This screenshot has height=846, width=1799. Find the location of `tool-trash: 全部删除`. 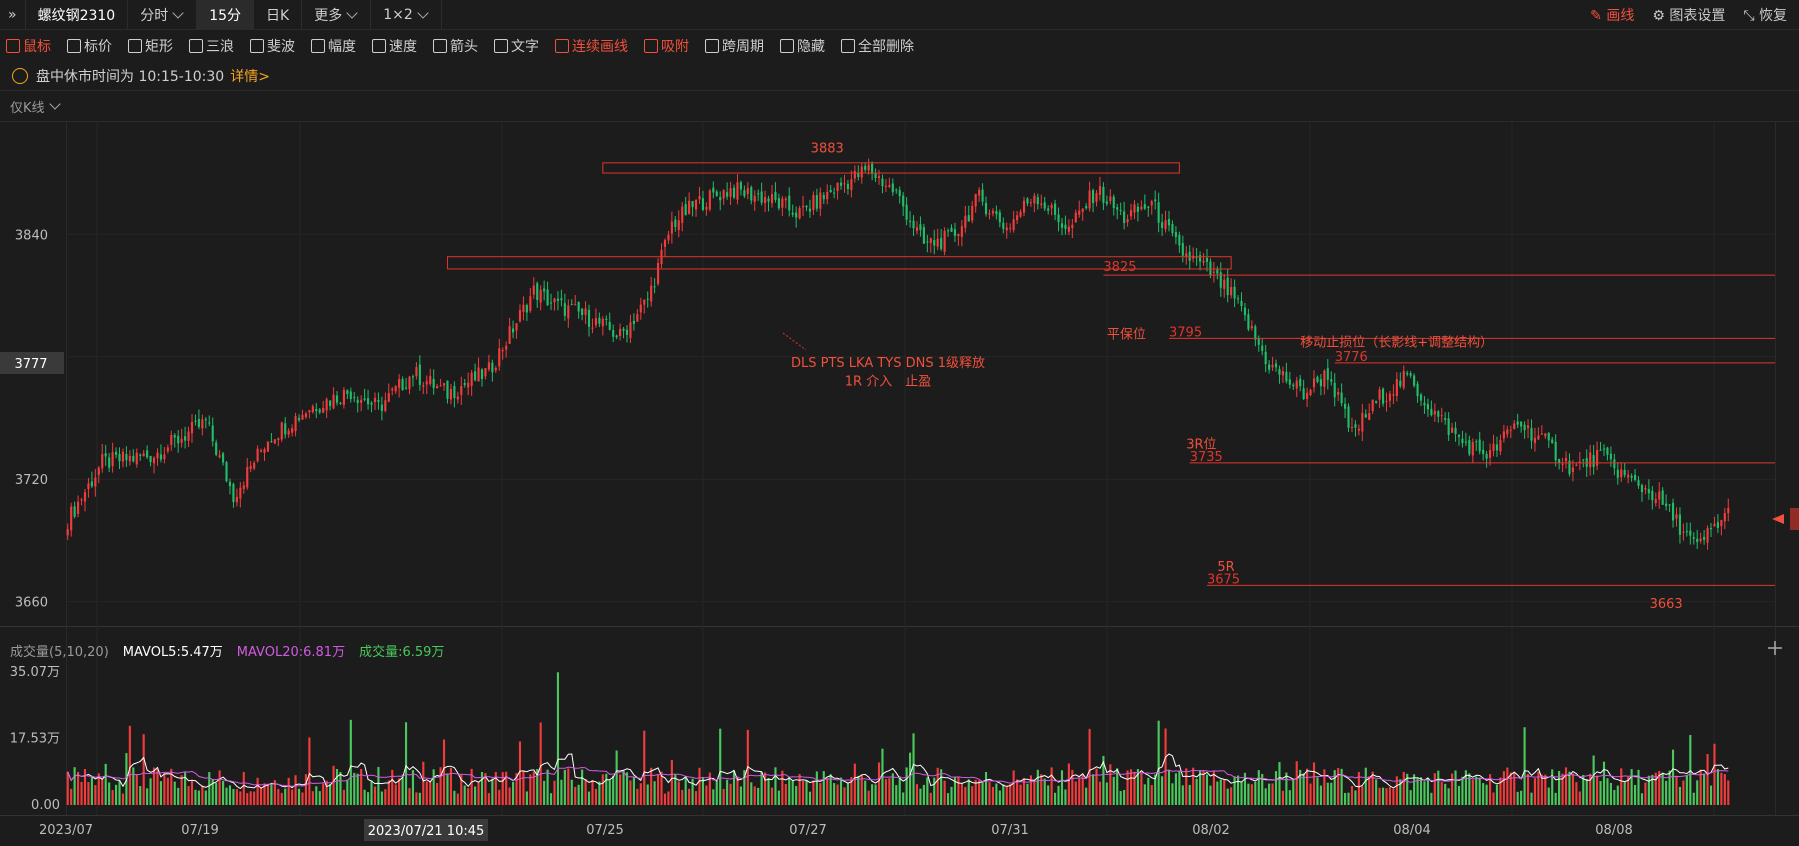

tool-trash: 全部删除 is located at coordinates (877, 46).